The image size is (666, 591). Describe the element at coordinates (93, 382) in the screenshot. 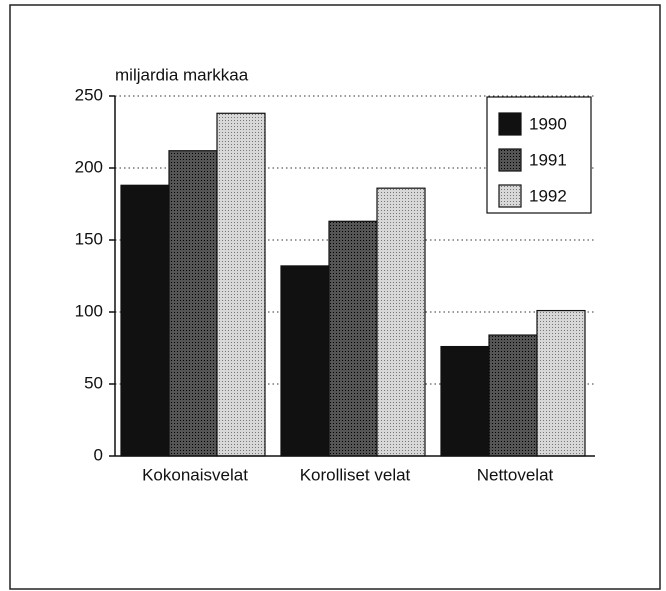

I see `y-tick-label: 50` at that location.